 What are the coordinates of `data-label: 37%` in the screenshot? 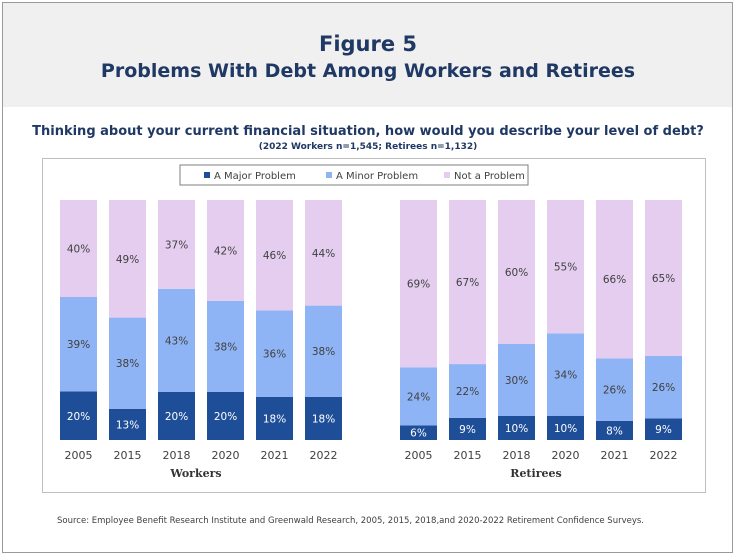 It's located at (176, 245).